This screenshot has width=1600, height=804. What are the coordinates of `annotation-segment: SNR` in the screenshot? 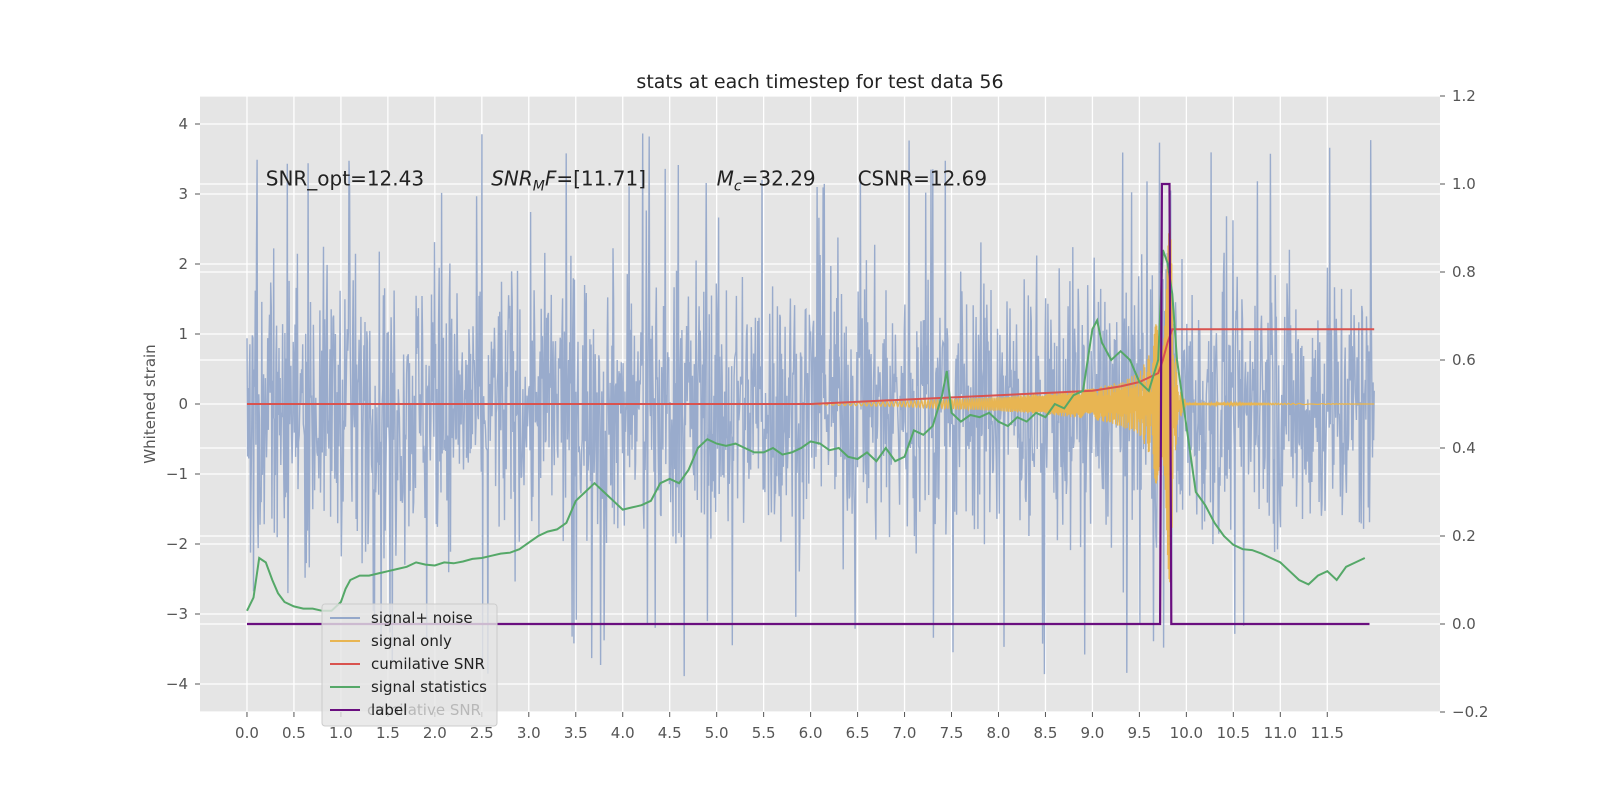 It's located at (512, 179).